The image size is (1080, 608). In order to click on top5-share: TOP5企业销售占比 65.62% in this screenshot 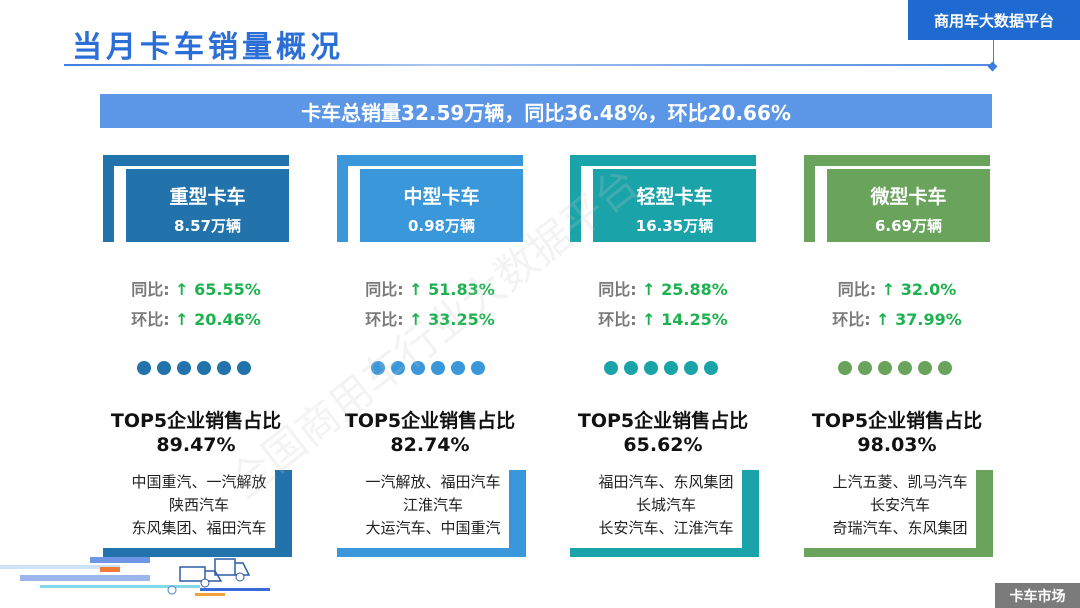, I will do `click(663, 433)`.